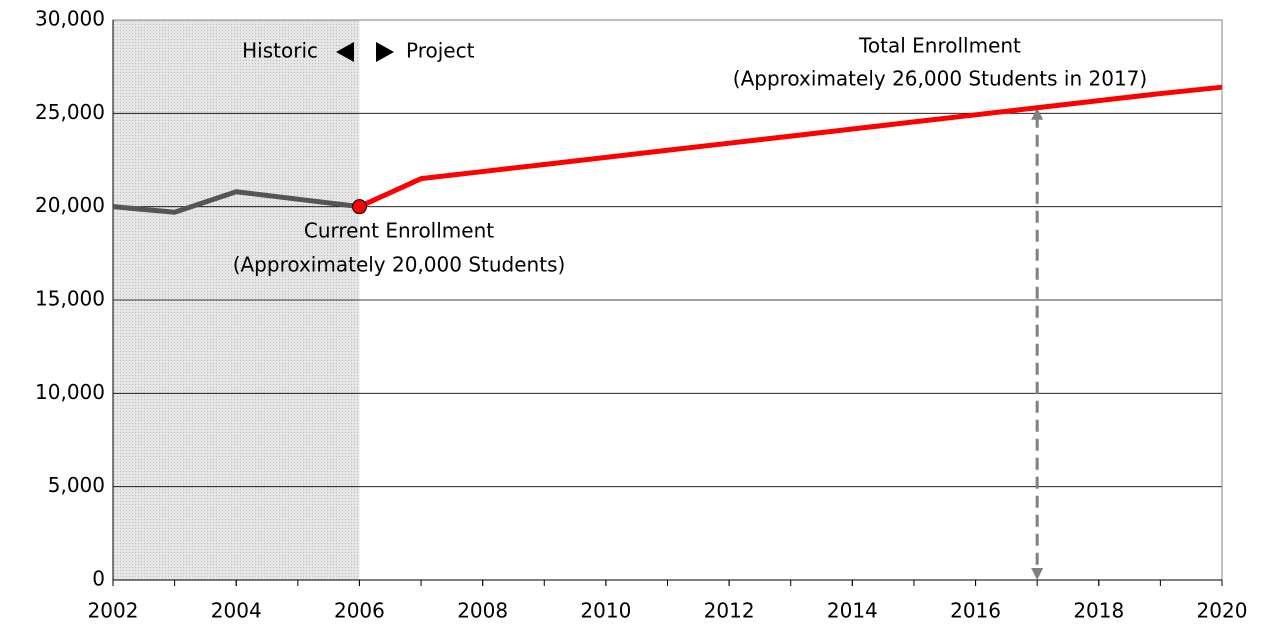 The height and width of the screenshot is (633, 1277). Describe the element at coordinates (1222, 611) in the screenshot. I see `x-tick-label: 2020` at that location.